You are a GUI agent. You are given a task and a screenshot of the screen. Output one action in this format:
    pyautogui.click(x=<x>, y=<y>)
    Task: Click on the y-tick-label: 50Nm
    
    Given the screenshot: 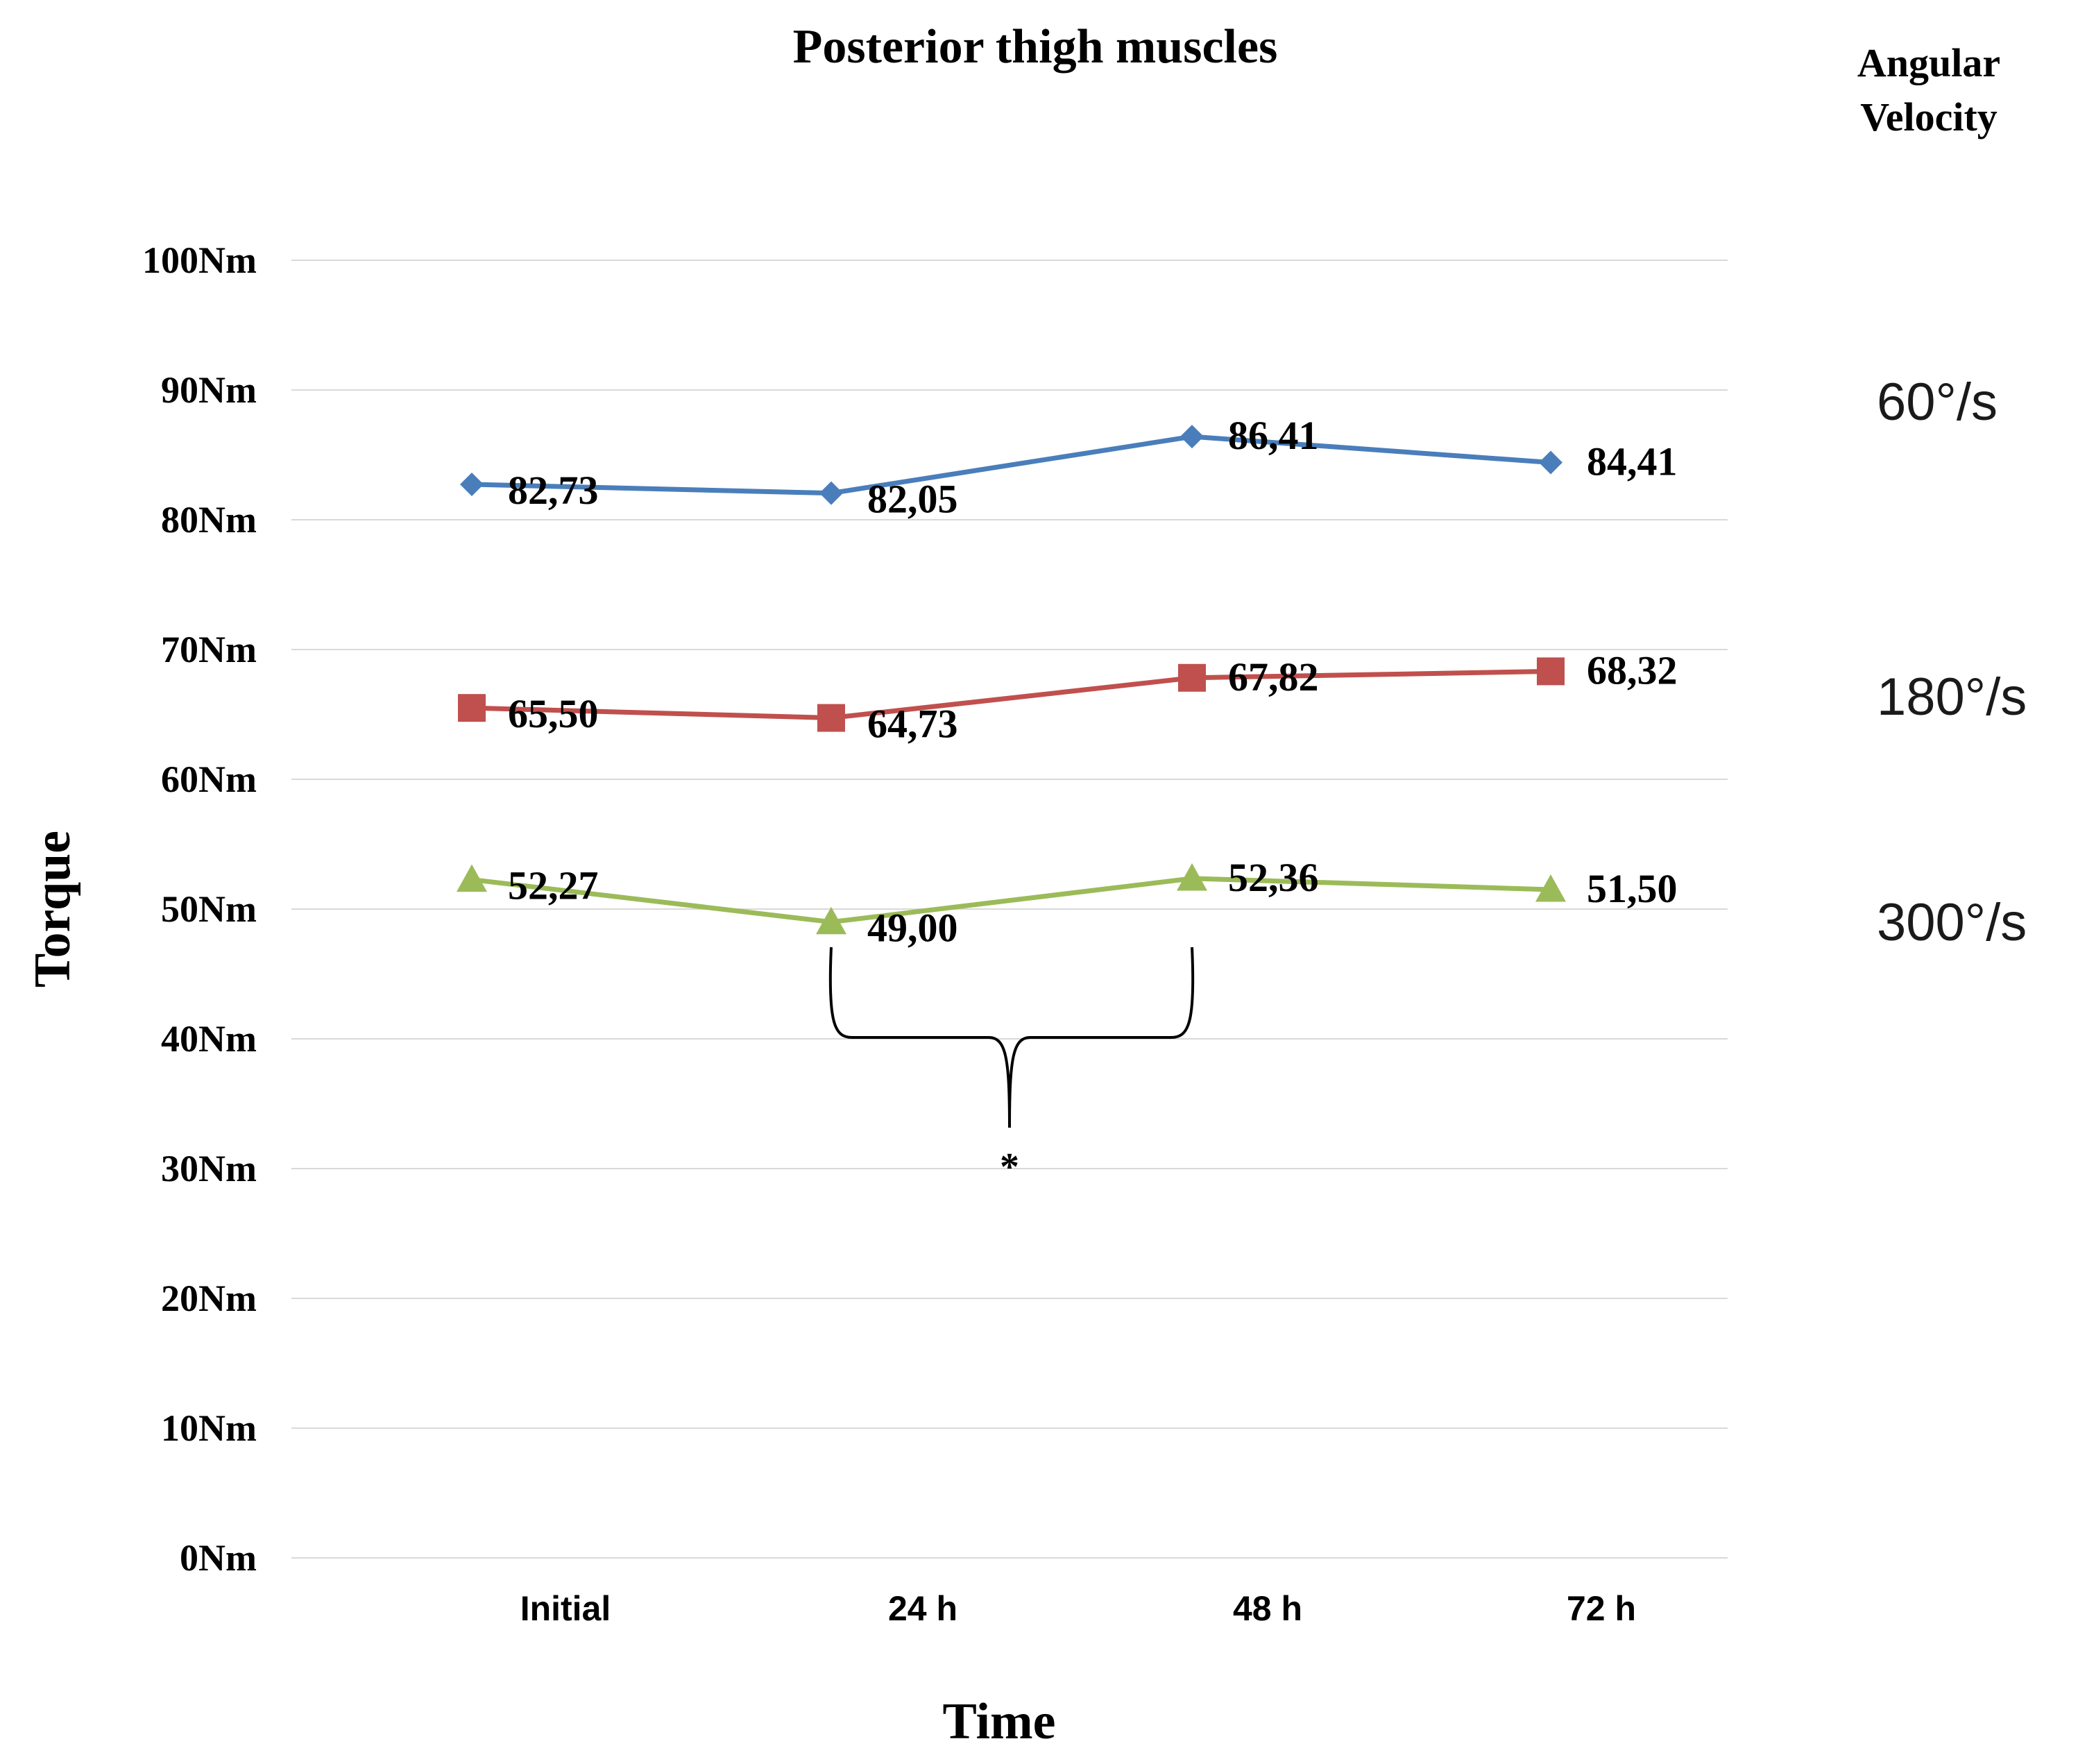 What is the action you would take?
    pyautogui.click(x=209, y=909)
    